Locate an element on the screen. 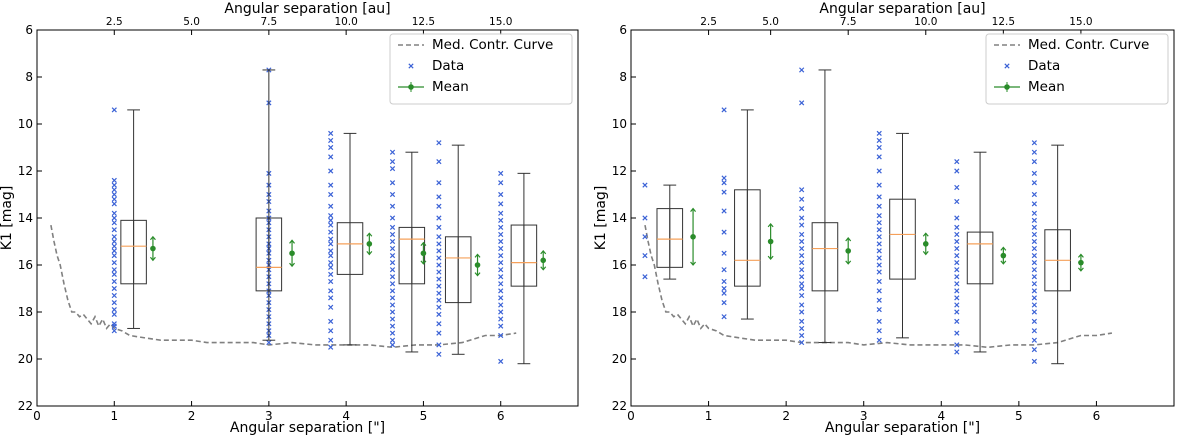 The width and height of the screenshot is (1200, 437). x-axis-label: Angular separation ["] is located at coordinates (307, 428).